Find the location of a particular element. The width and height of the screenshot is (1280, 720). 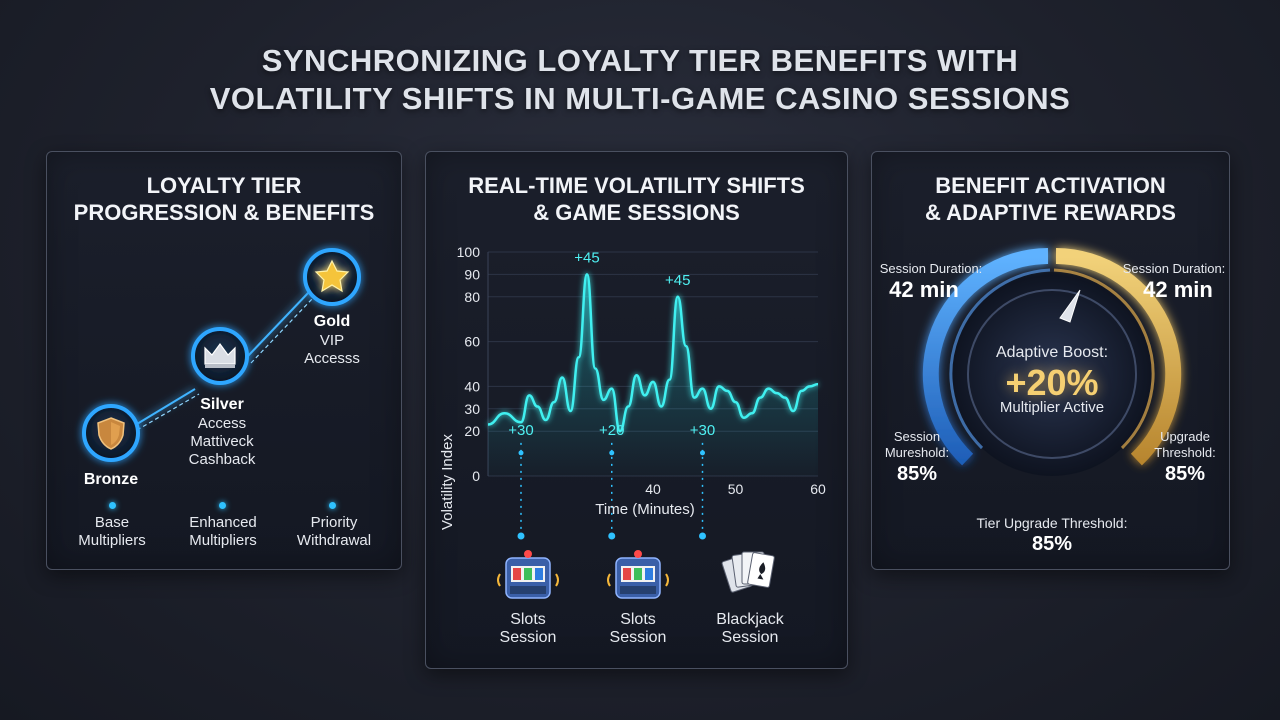

x-axis-ticks: 40 50 60 is located at coordinates (735, 489).